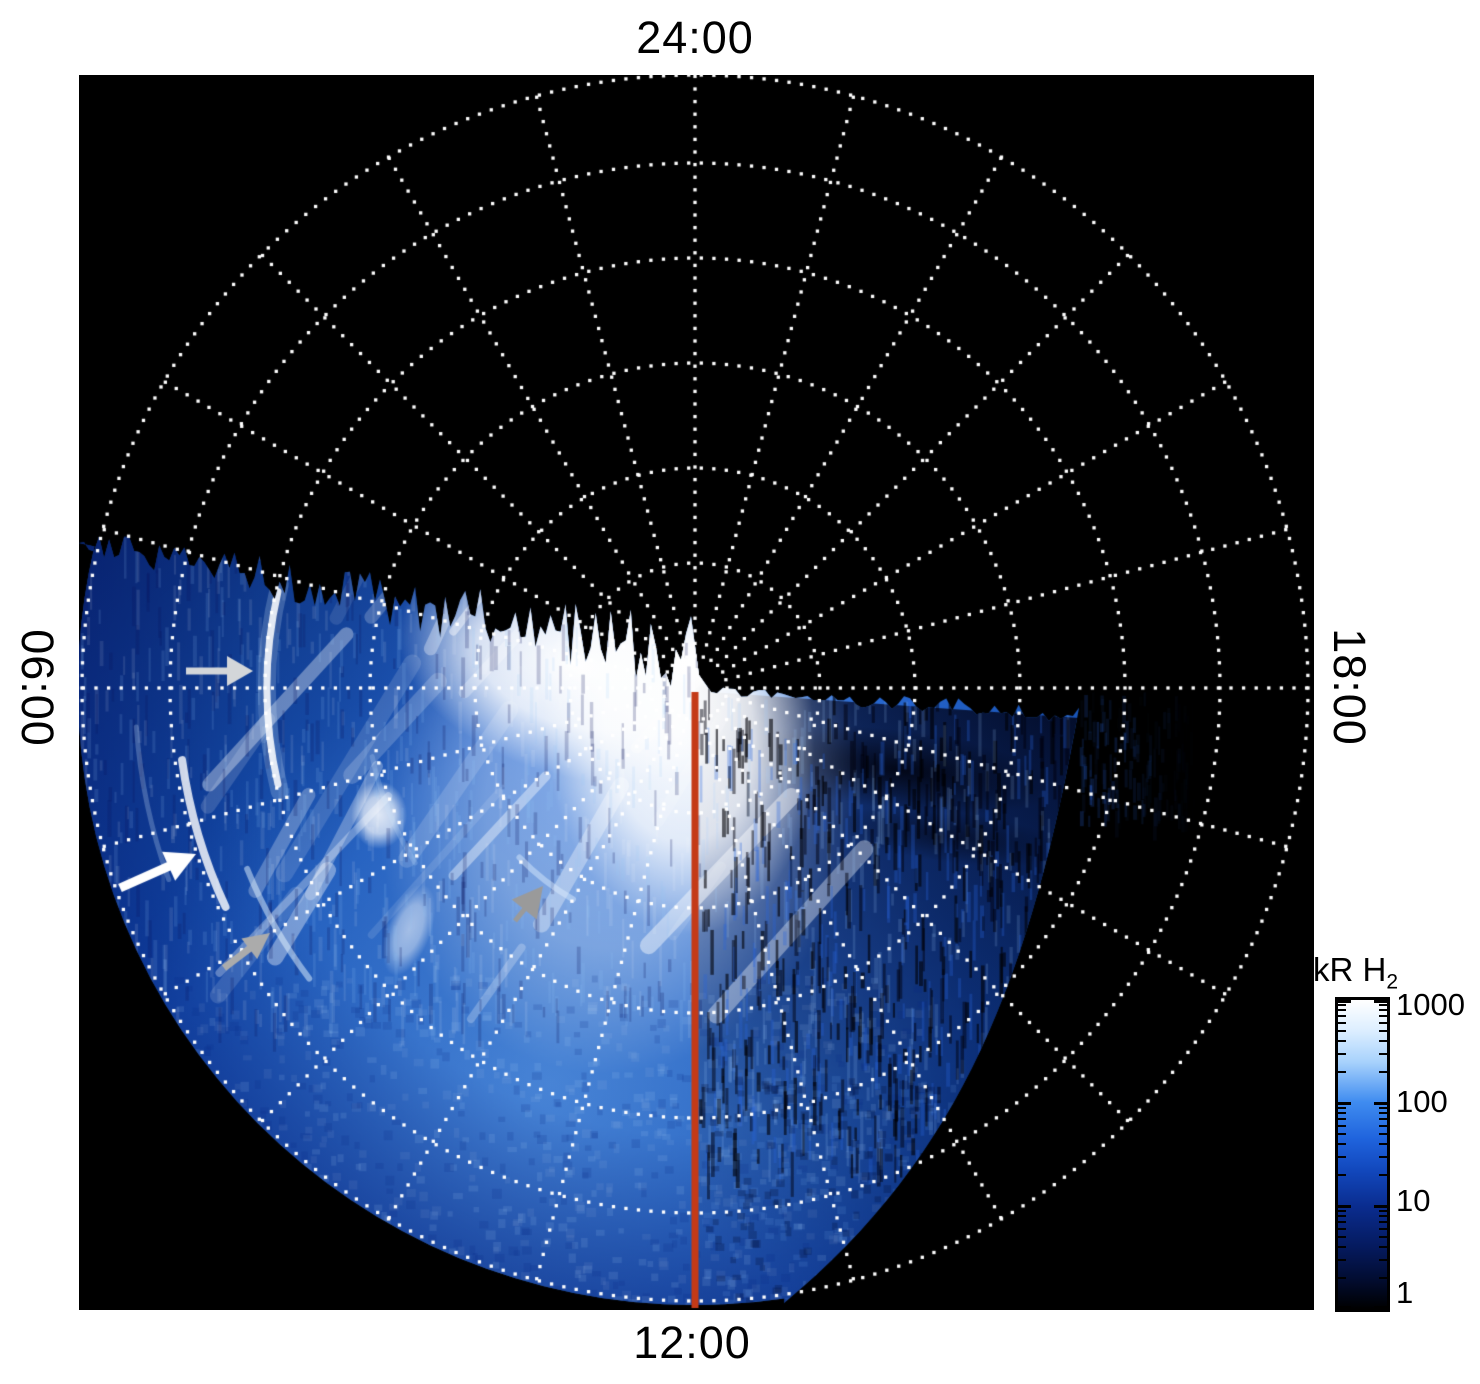 This screenshot has width=1480, height=1384. Describe the element at coordinates (1350, 969) in the screenshot. I see `colorbar-title-main: kR H` at that location.